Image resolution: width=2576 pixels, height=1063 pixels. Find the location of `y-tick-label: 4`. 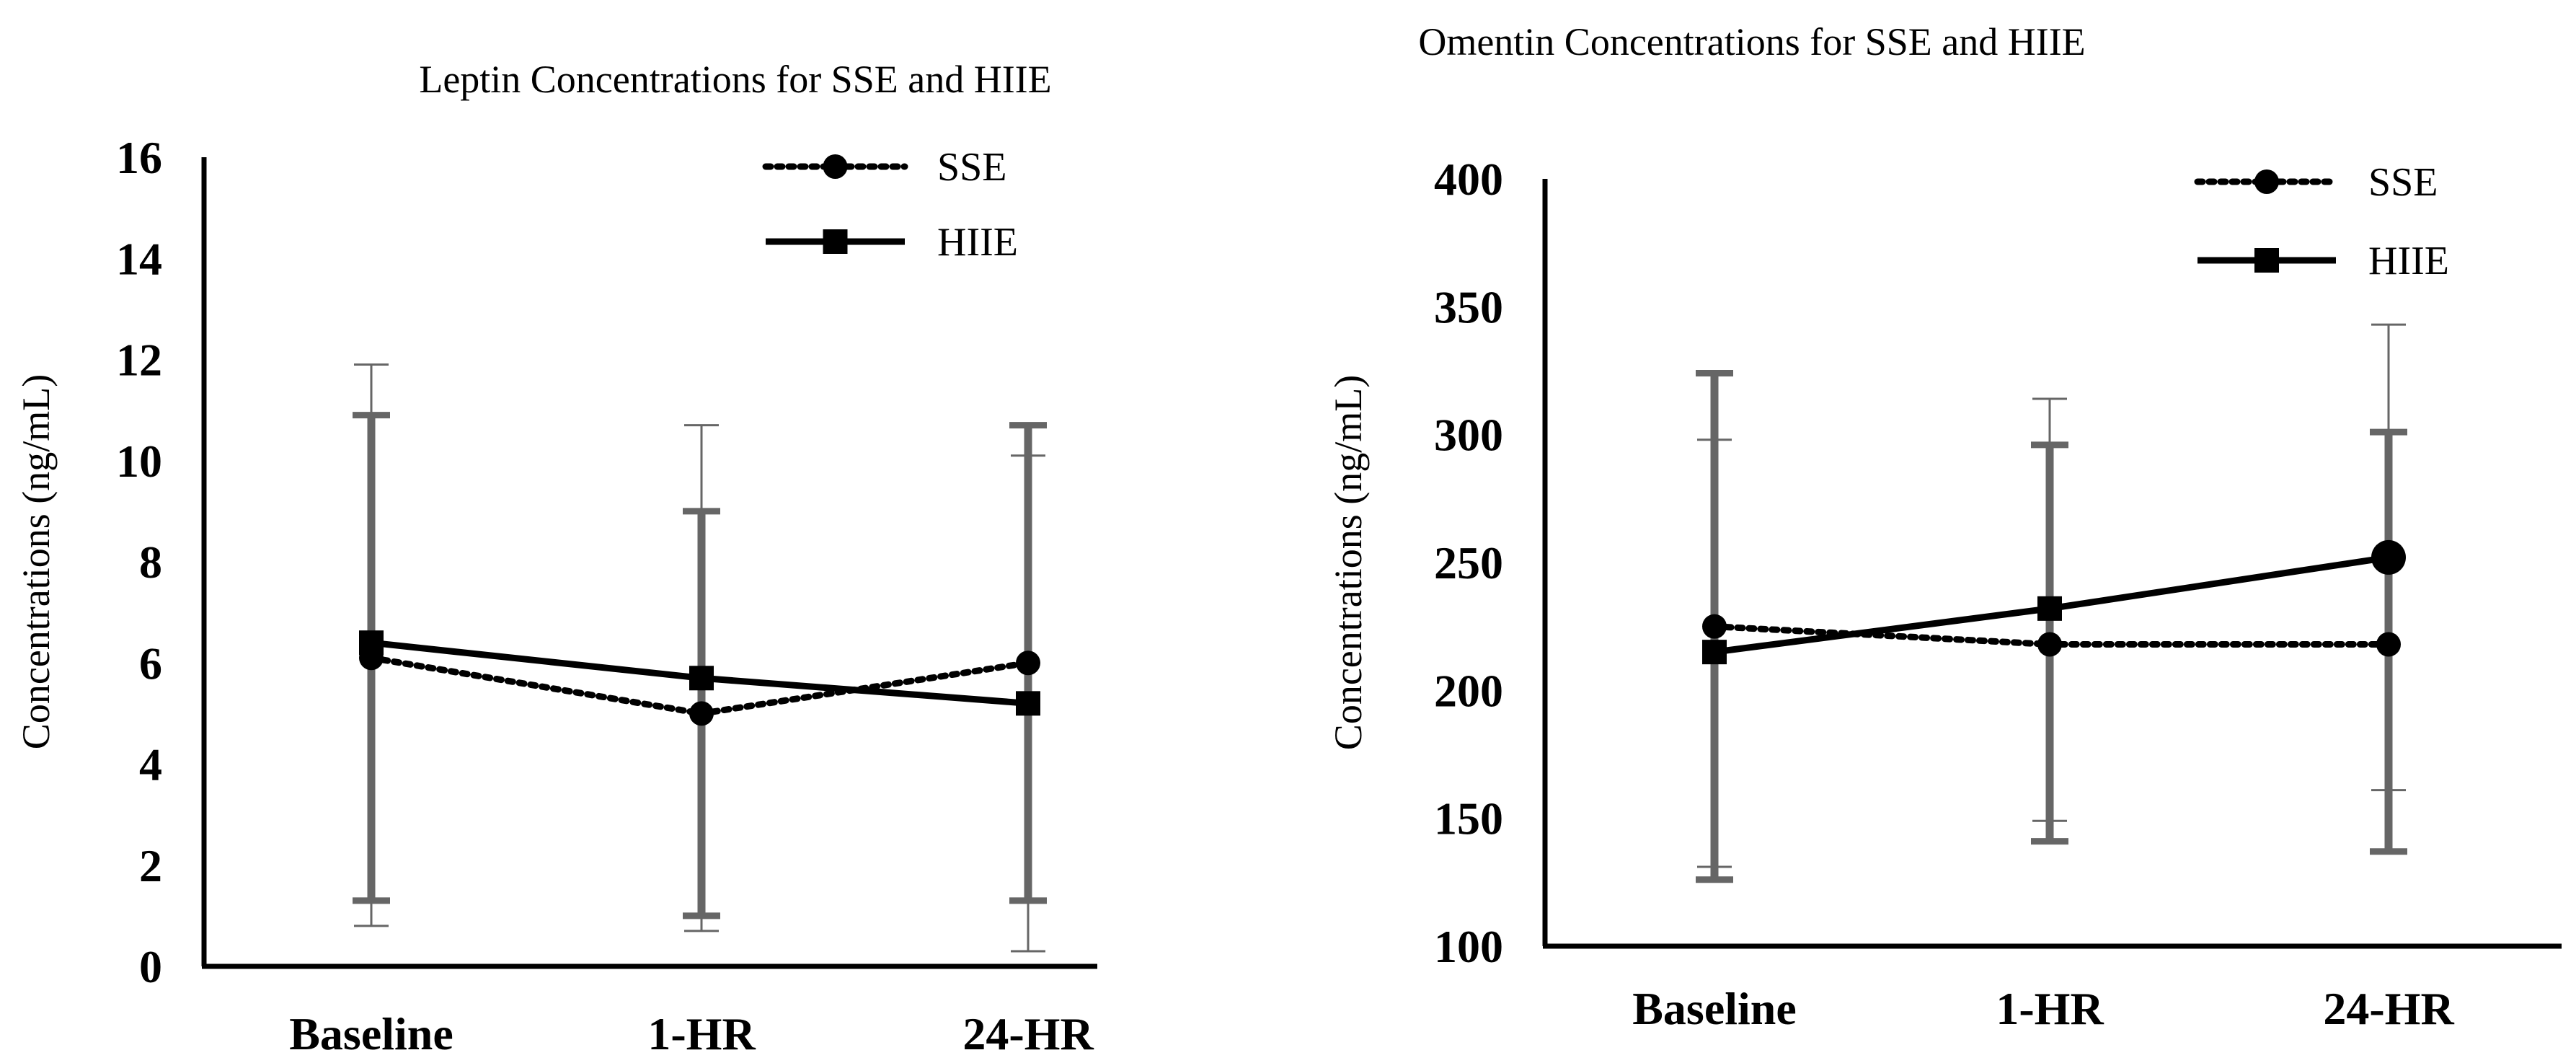

y-tick-label: 4 is located at coordinates (150, 764).